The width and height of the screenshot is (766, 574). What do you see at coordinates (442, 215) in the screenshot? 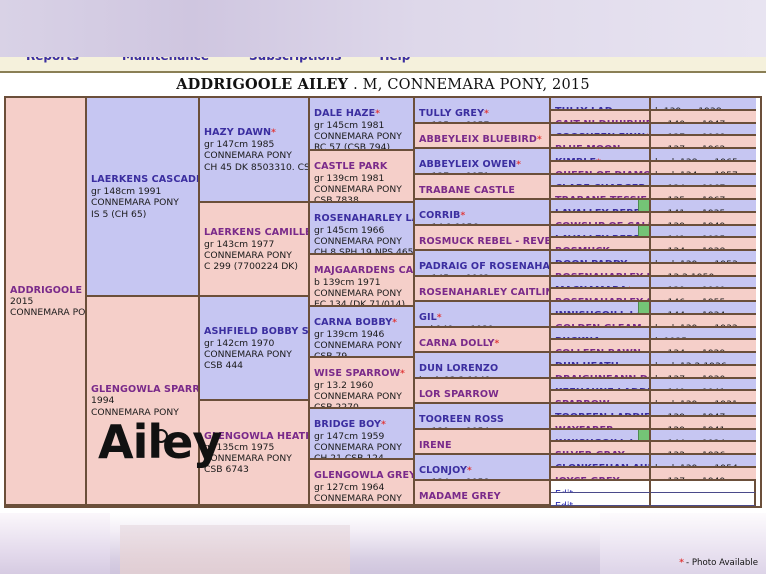
I see `horse-name: CORRIB*` at bounding box center [442, 215].